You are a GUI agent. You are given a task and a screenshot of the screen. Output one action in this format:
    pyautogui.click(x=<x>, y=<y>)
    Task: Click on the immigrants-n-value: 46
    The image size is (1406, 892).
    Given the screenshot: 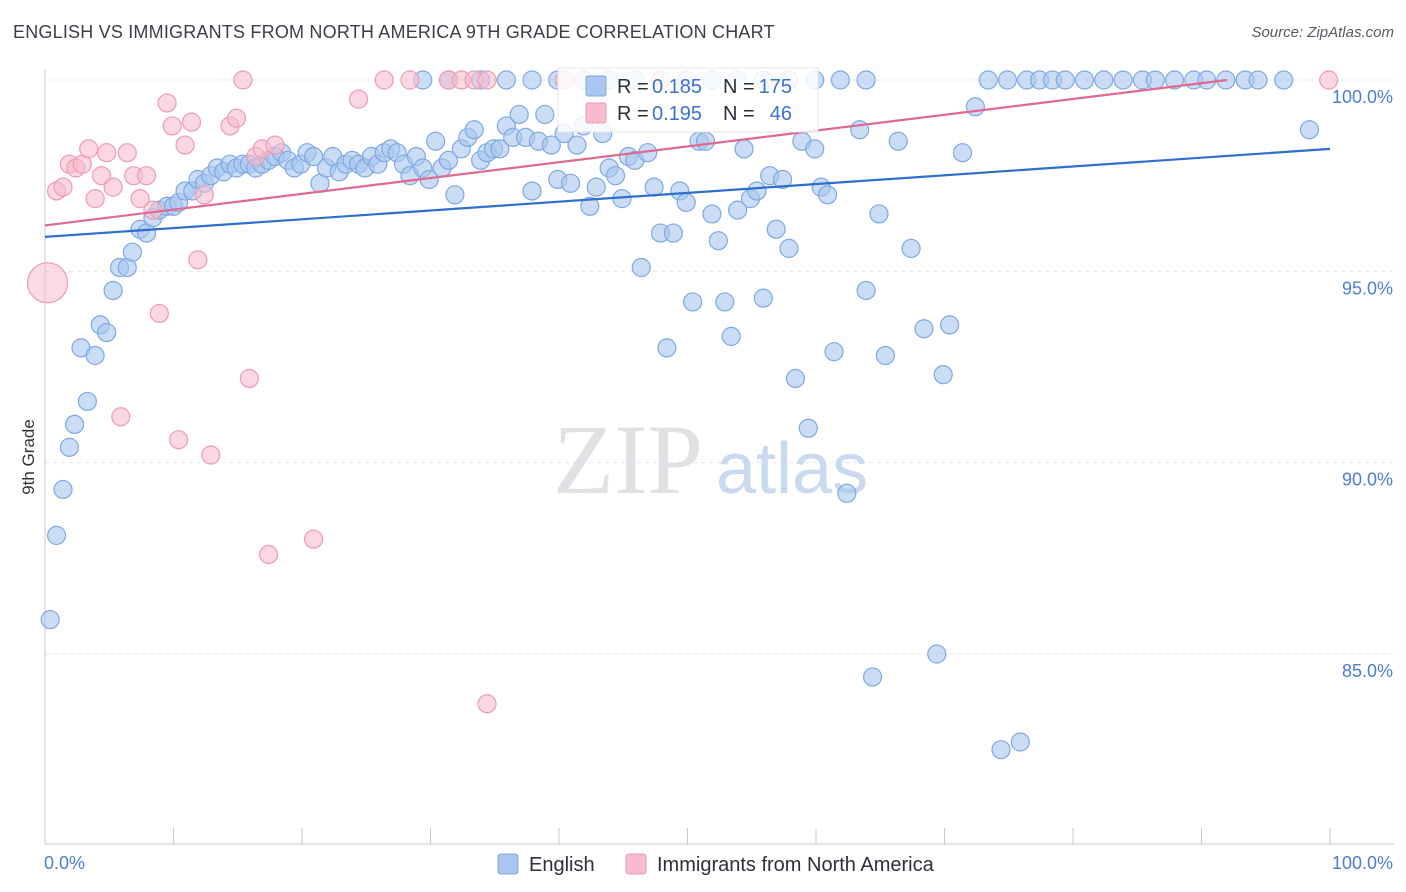 What is the action you would take?
    pyautogui.click(x=781, y=114)
    